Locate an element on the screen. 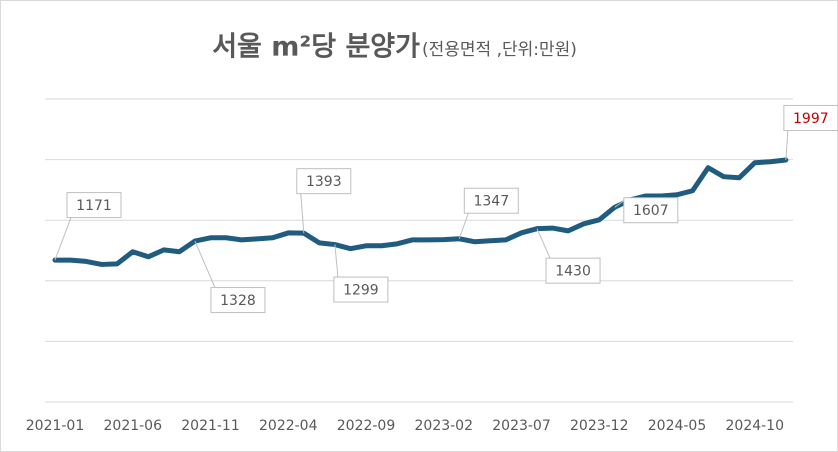  x-tick-label: 2024-05 is located at coordinates (677, 426).